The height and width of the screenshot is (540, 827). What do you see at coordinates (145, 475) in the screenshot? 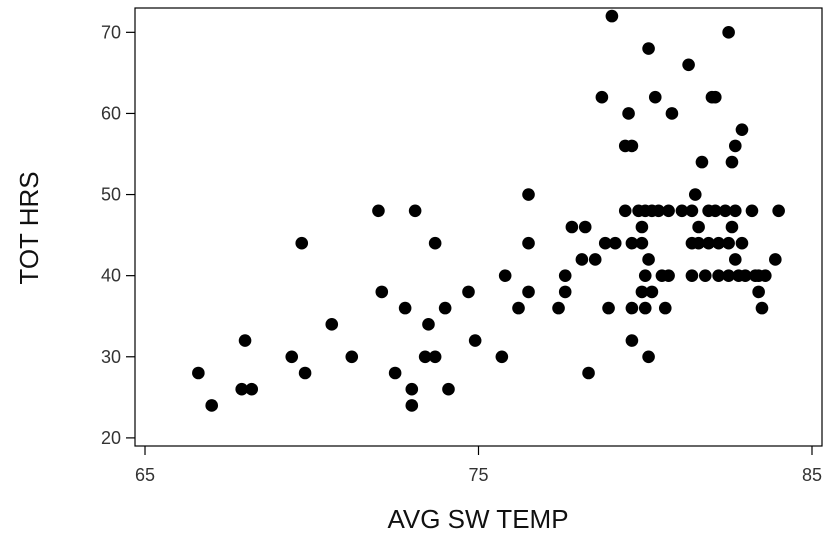
I see `x-tick-label: 65` at bounding box center [145, 475].